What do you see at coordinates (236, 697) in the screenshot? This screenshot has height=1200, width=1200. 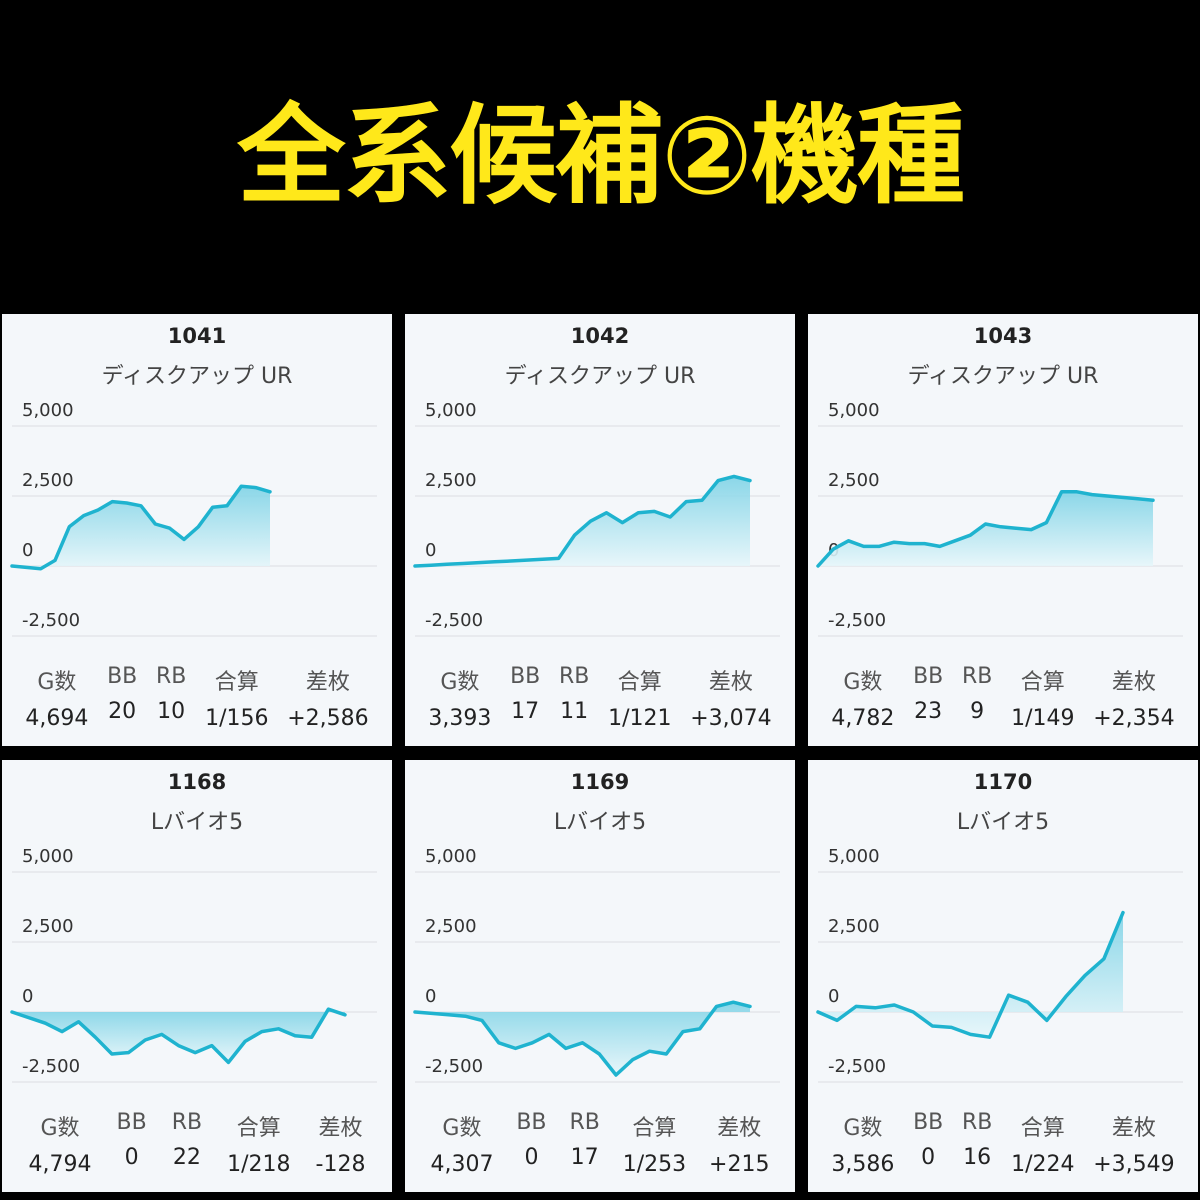 I see `stat-total: 合算 1/156` at bounding box center [236, 697].